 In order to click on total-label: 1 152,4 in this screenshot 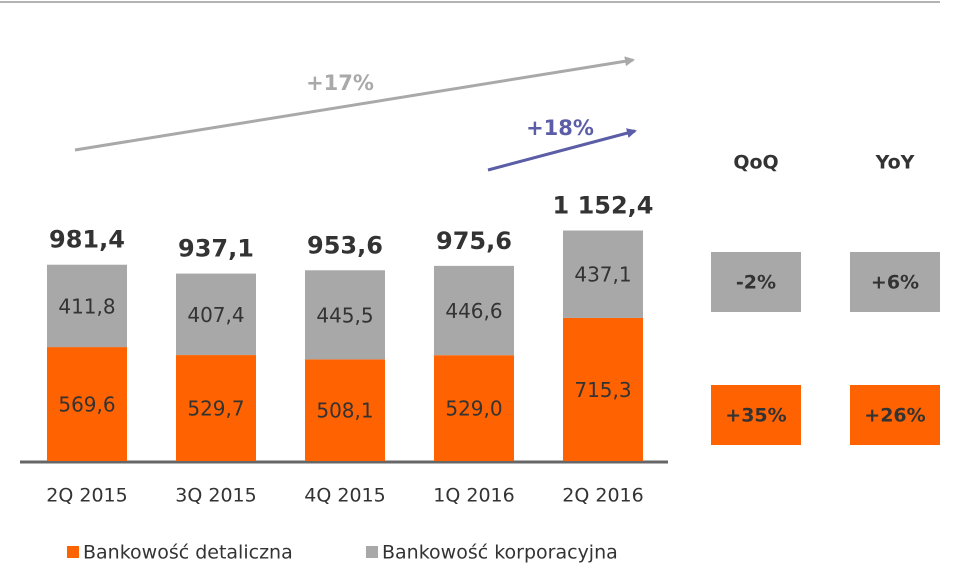, I will do `click(603, 206)`.